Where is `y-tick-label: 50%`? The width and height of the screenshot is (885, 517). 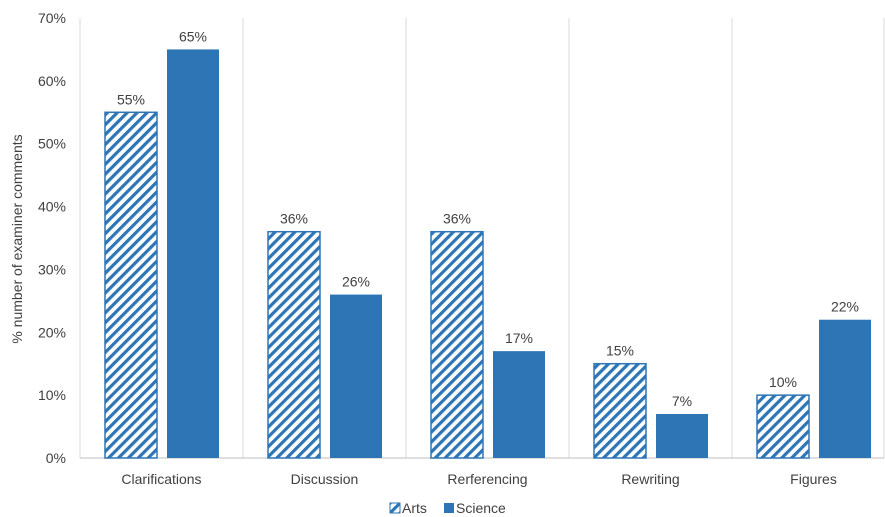
y-tick-label: 50% is located at coordinates (52, 144).